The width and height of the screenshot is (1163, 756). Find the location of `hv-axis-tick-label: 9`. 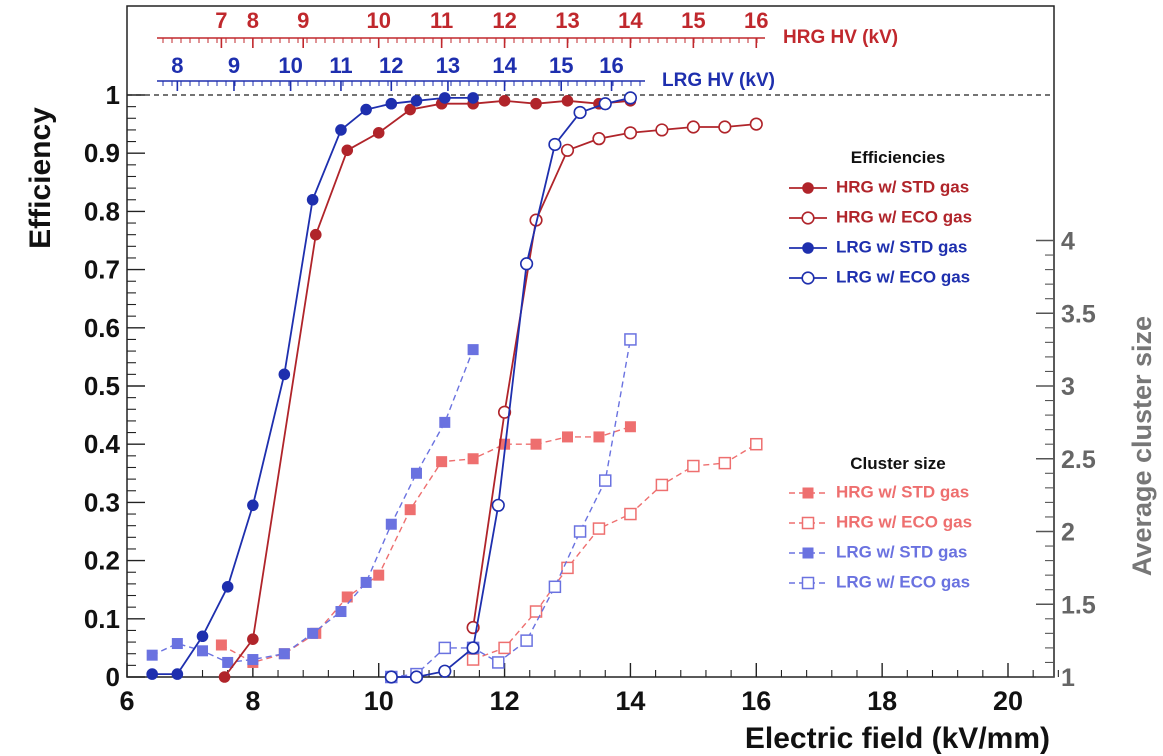

hv-axis-tick-label: 9 is located at coordinates (234, 65).